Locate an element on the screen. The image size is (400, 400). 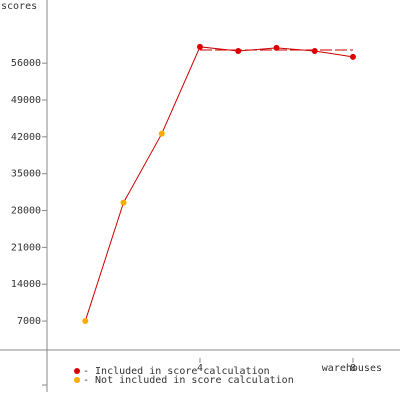
x-tick-label: 8 is located at coordinates (353, 368).